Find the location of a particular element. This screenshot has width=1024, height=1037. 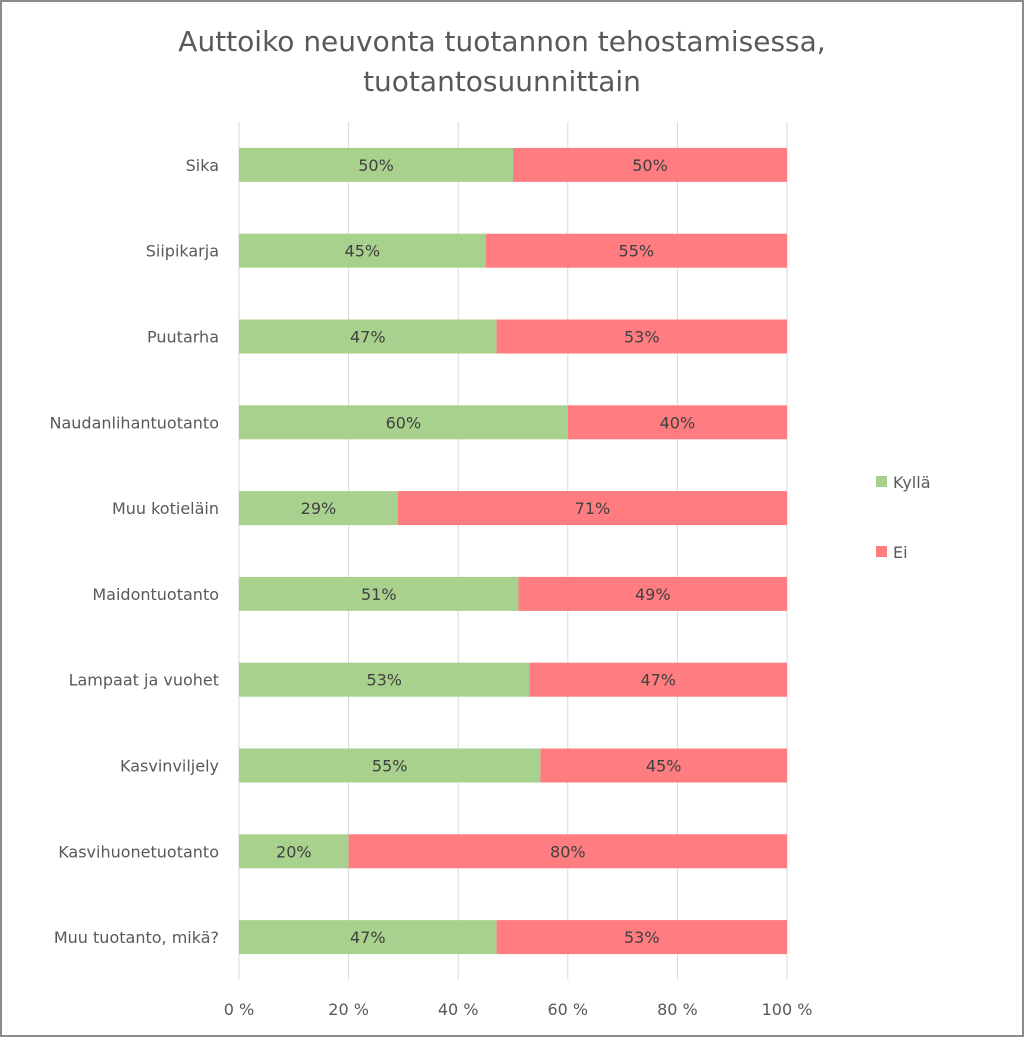

category-label: Naudanlihantuotanto is located at coordinates (134, 422).